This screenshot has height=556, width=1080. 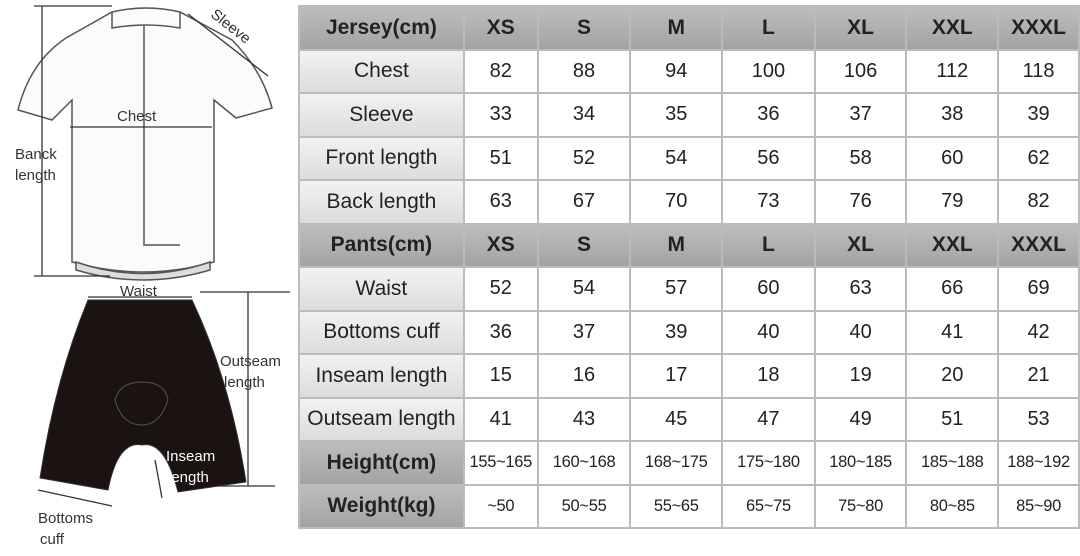 I want to click on table-row: Outseam length 41 43 45 47 49 51 53, so click(x=689, y=419).